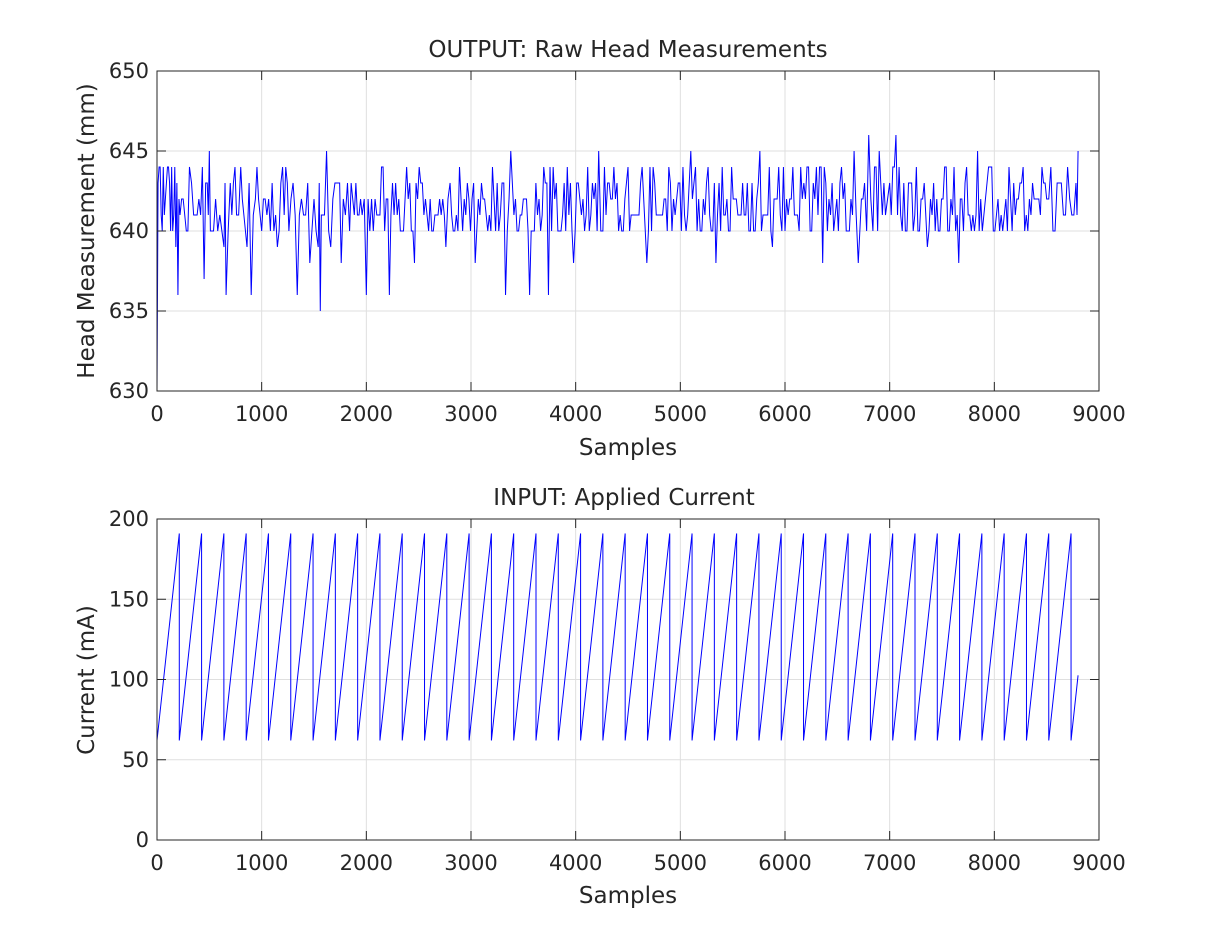 This screenshot has height=945, width=1215. What do you see at coordinates (135, 760) in the screenshot?
I see `current-y-tick-label: 50` at bounding box center [135, 760].